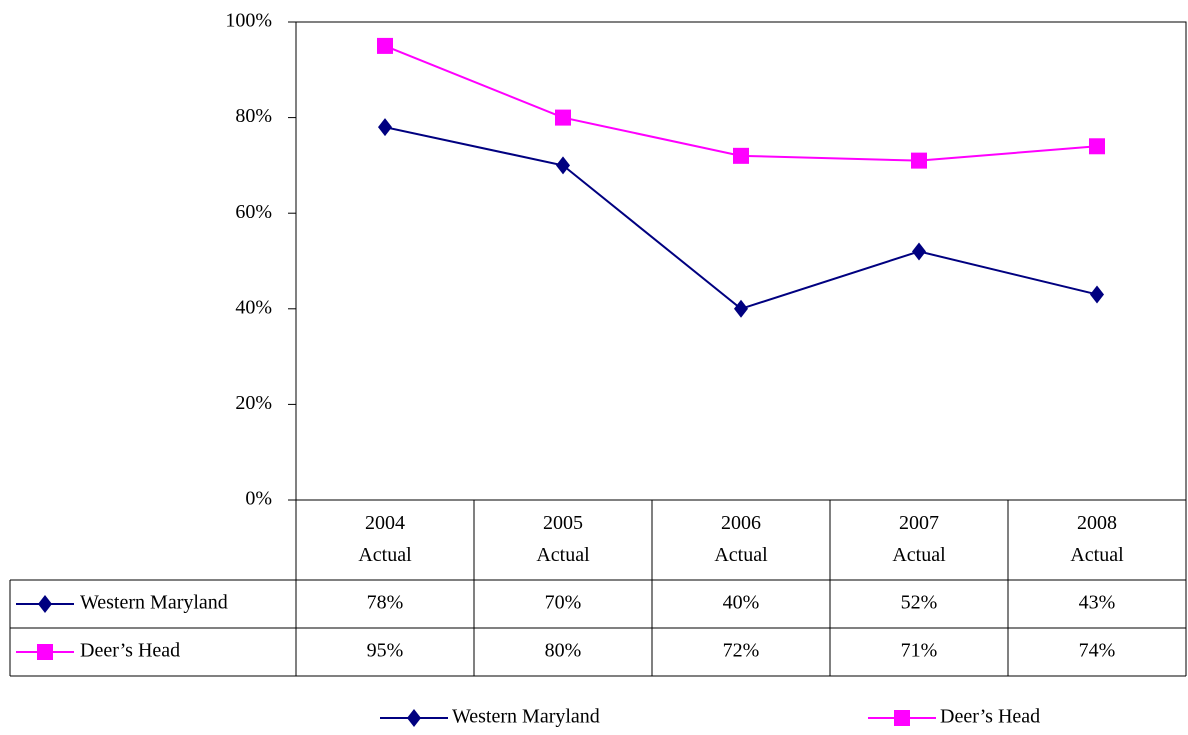 Image resolution: width=1188 pixels, height=735 pixels. Describe the element at coordinates (919, 651) in the screenshot. I see `table-value: 71%` at that location.